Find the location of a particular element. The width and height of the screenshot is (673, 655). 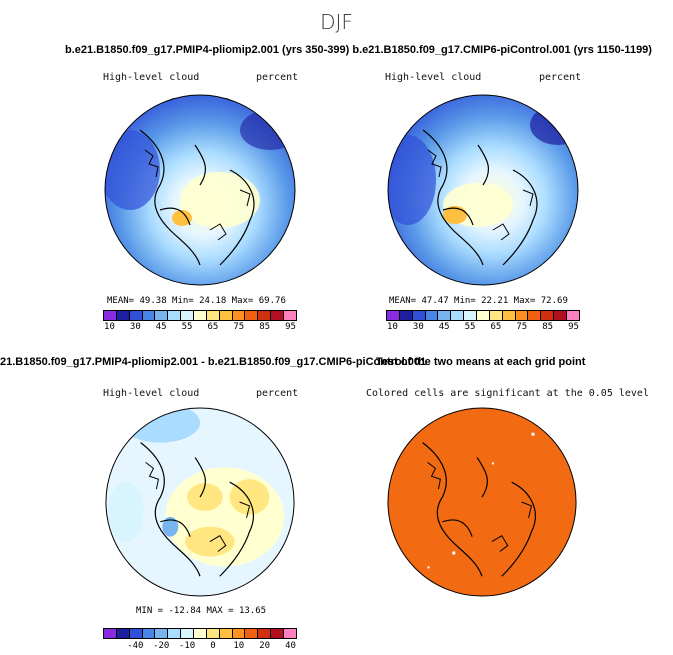

p3-colorbar-tick-label: -40 is located at coordinates (135, 646).